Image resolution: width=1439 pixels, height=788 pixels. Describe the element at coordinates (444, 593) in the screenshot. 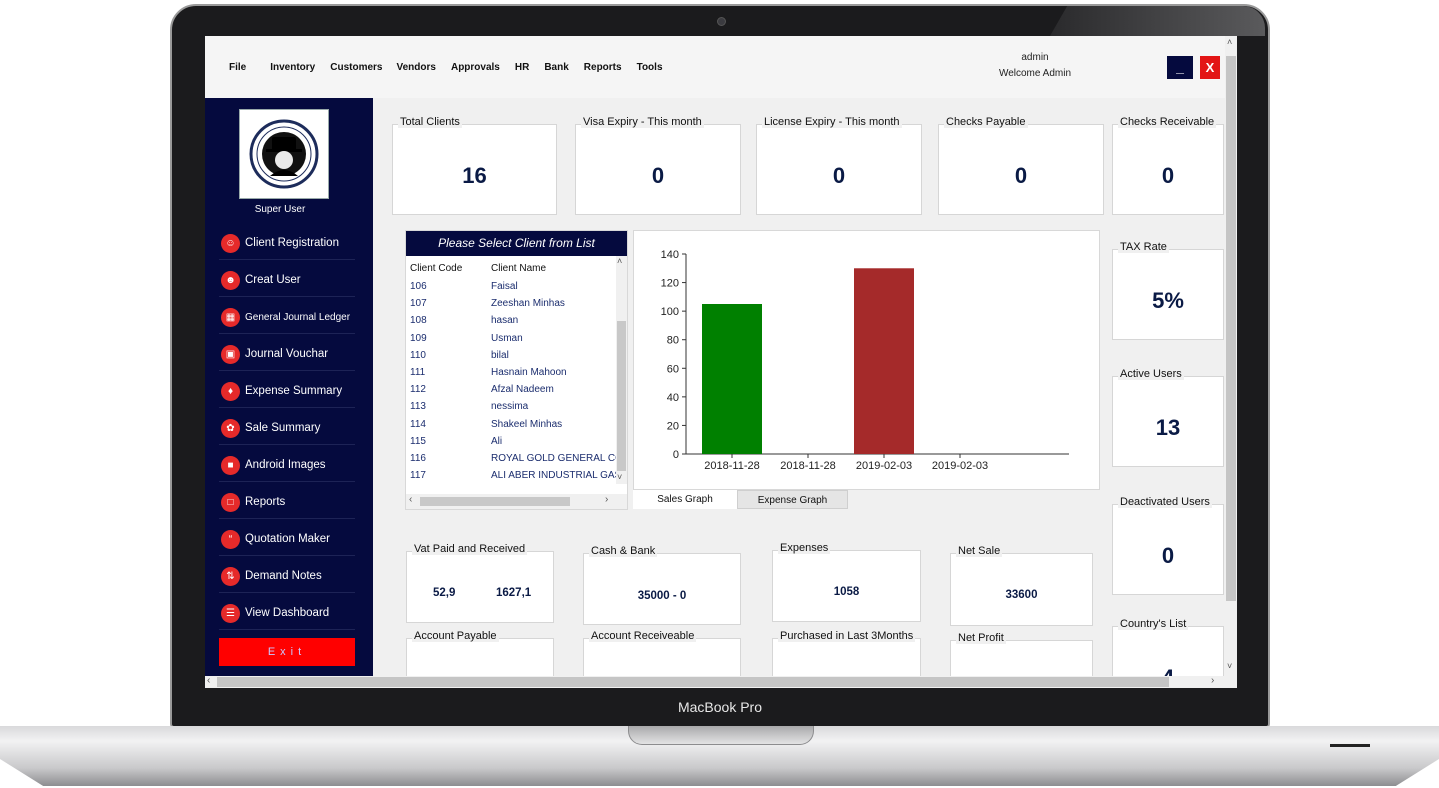

I see `stat-value-paid: 52,9` at that location.